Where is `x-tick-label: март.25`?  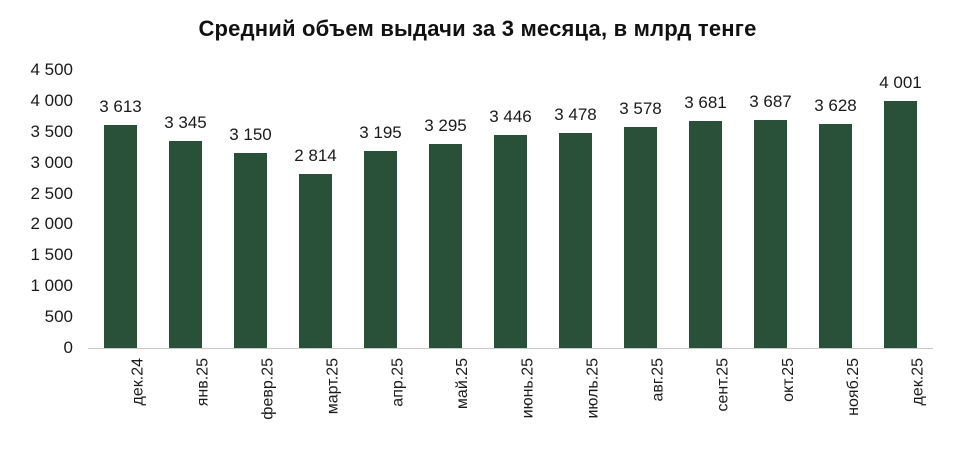 x-tick-label: март.25 is located at coordinates (333, 386).